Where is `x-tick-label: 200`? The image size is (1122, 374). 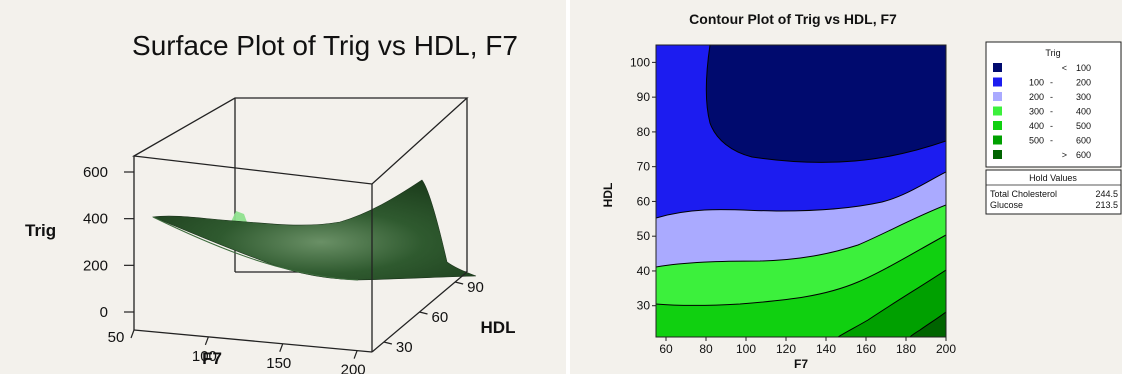 x-tick-label: 200 is located at coordinates (353, 368).